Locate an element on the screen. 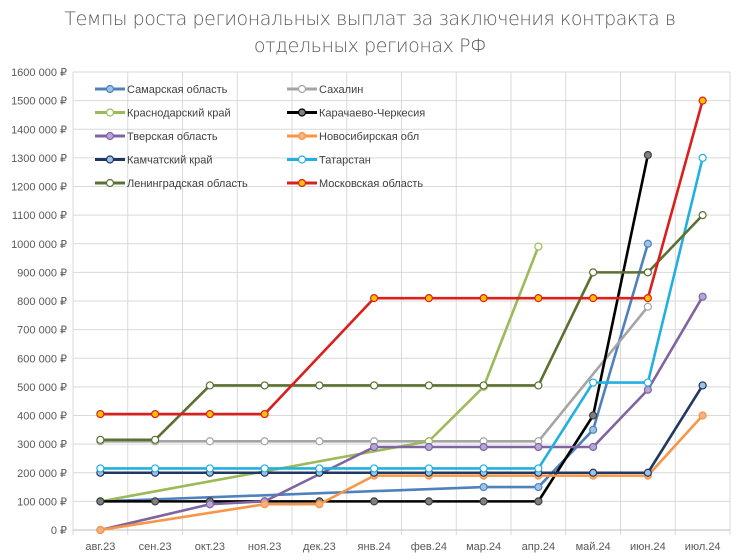 Image resolution: width=740 pixels, height=560 pixels. x-tick-label: дек.23 is located at coordinates (319, 547).